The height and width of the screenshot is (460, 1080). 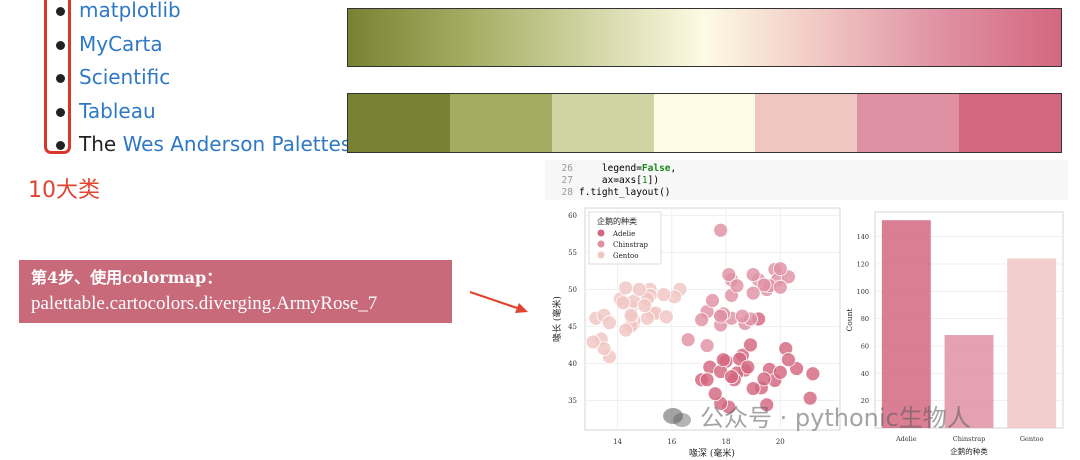 I want to click on red-bracket, so click(x=57, y=77).